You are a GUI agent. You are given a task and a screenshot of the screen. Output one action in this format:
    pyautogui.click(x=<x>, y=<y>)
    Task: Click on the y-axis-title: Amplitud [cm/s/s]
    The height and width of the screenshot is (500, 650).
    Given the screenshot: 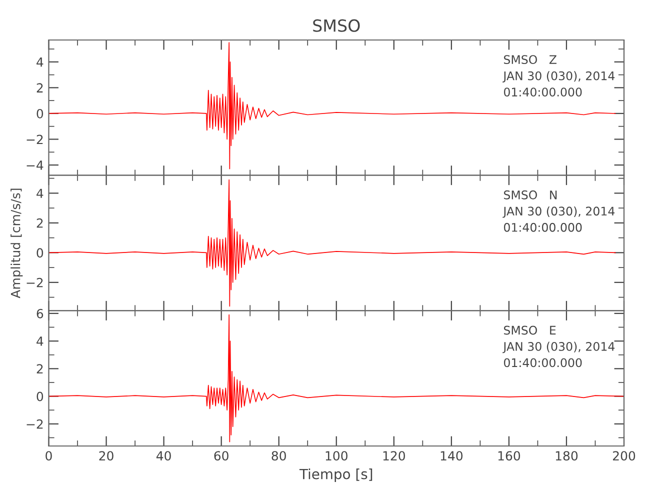 What is the action you would take?
    pyautogui.click(x=16, y=243)
    